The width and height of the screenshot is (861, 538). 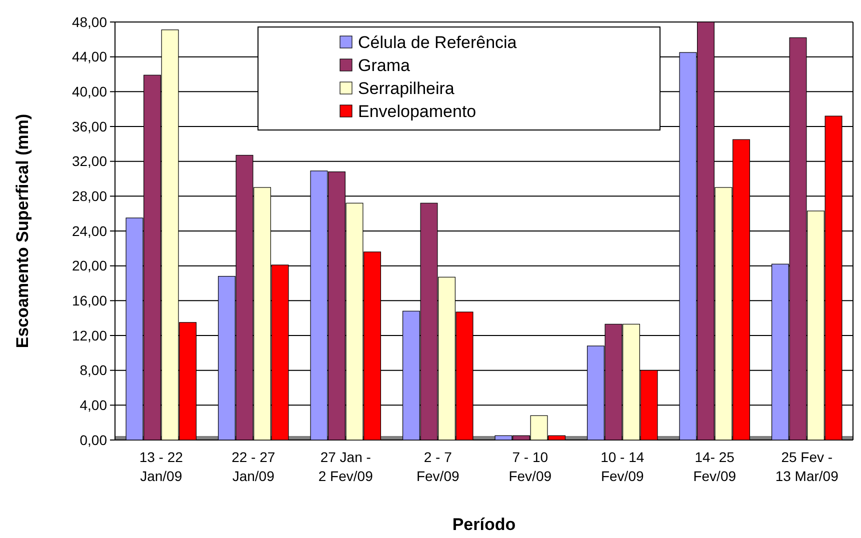 I want to click on y-tick-label: 12,00, so click(x=90, y=335).